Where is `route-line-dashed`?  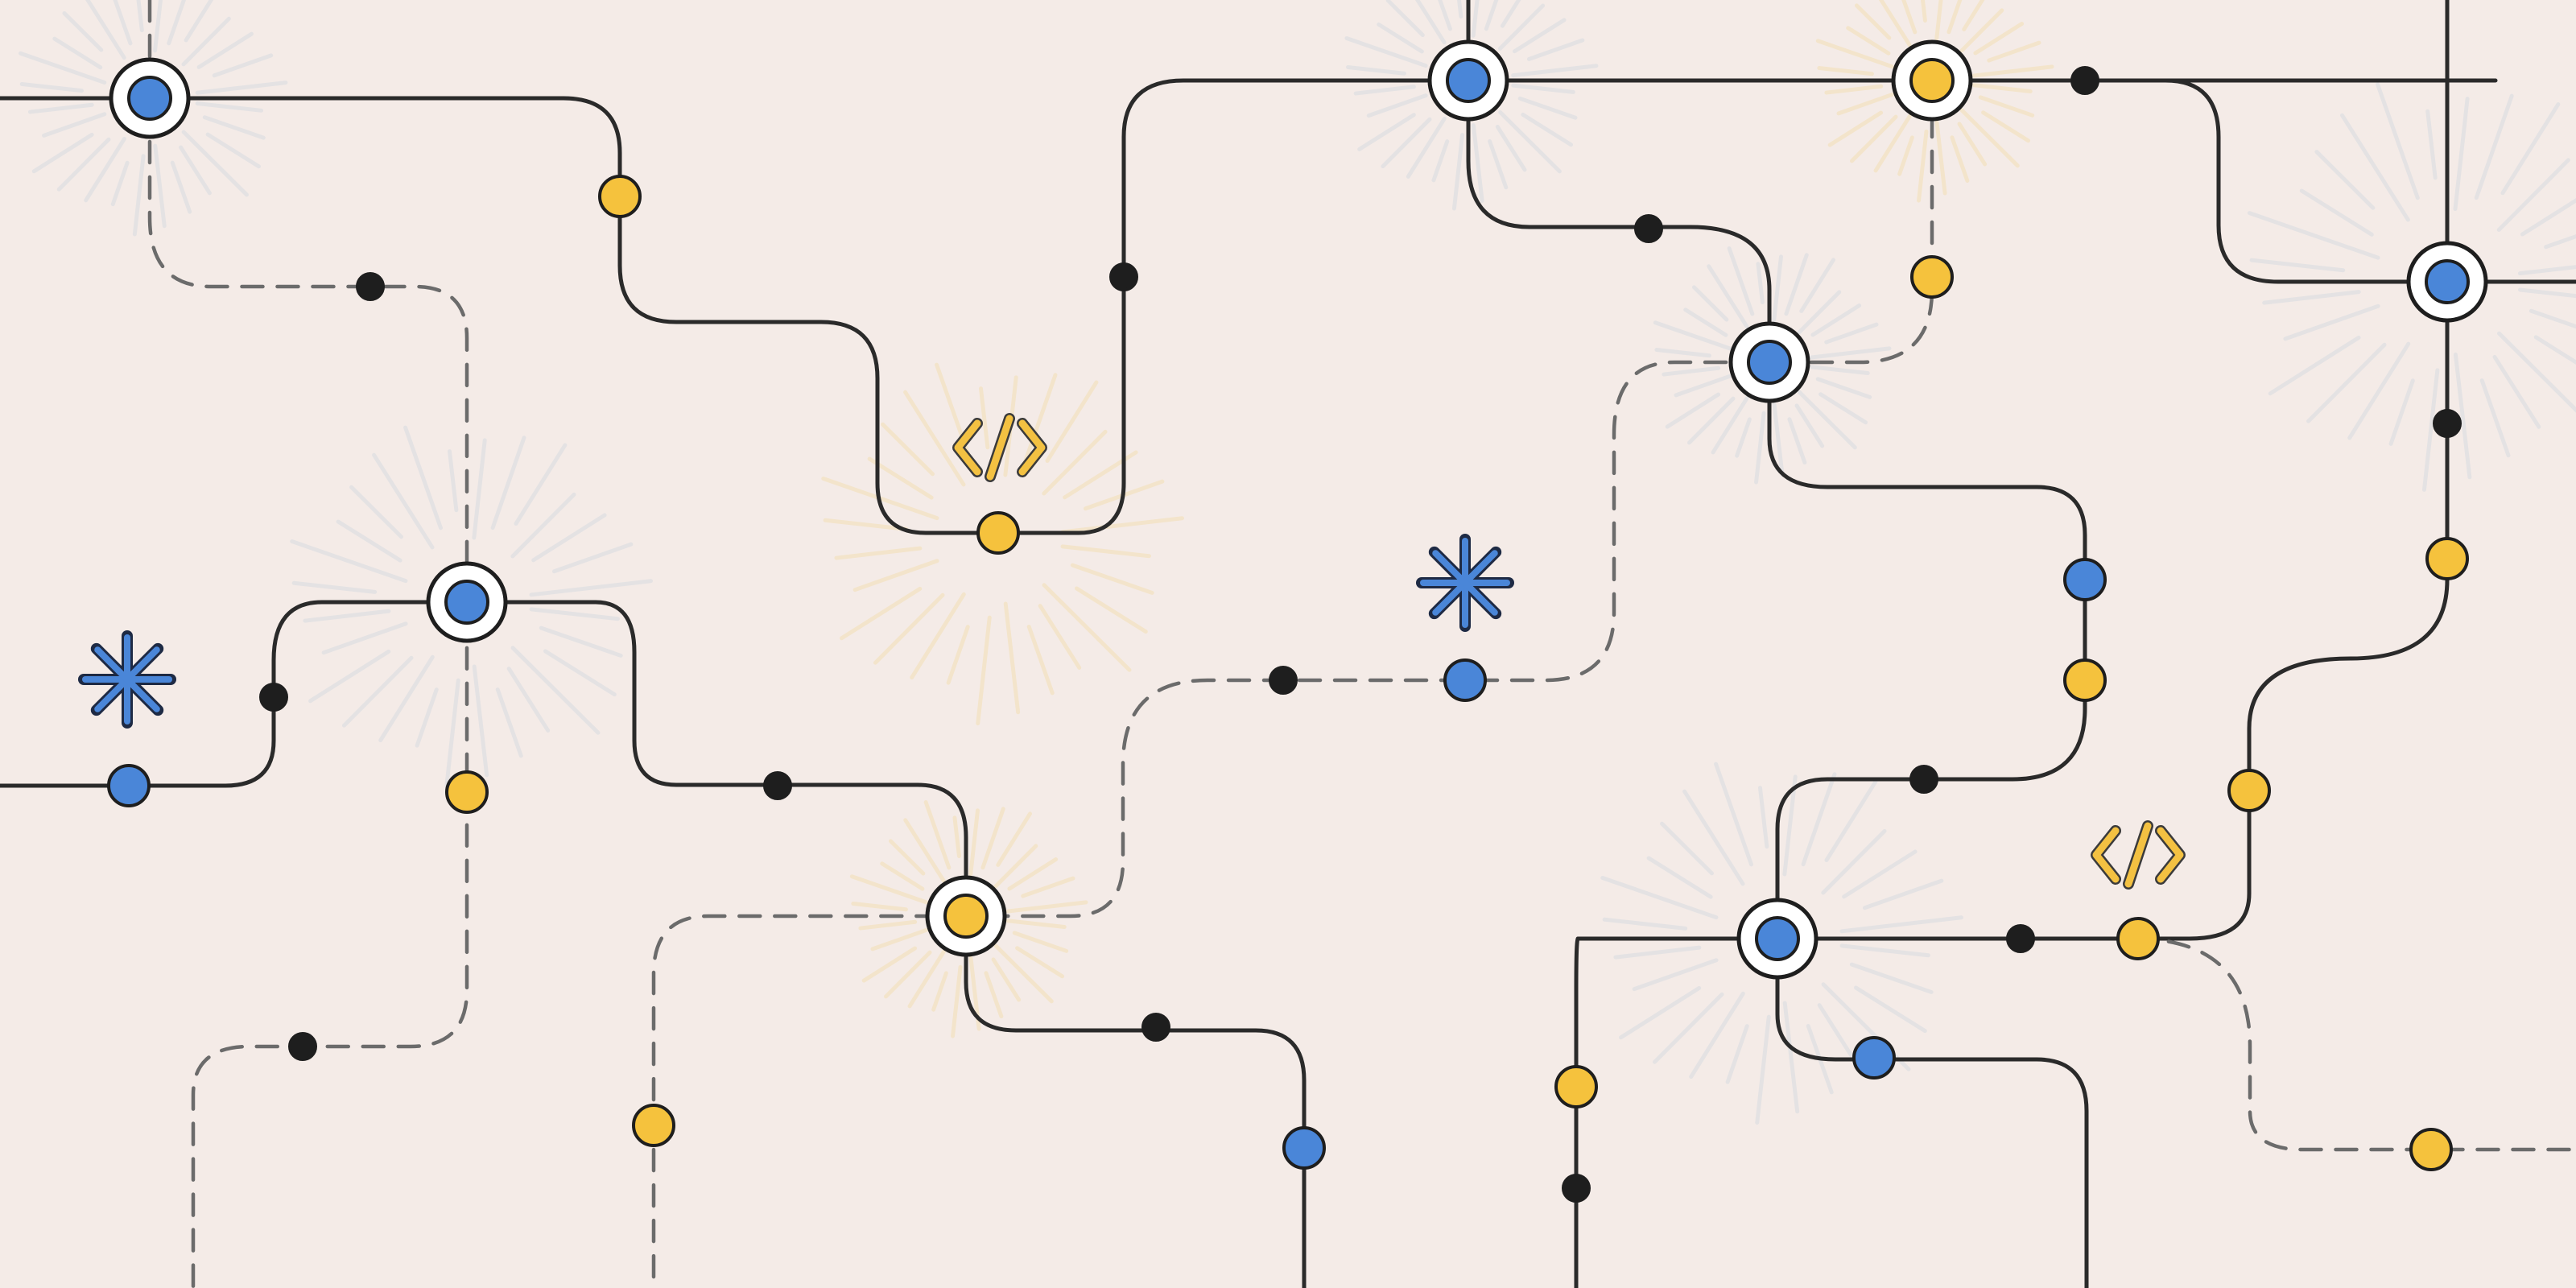
route-line-dashed is located at coordinates (308, 644).